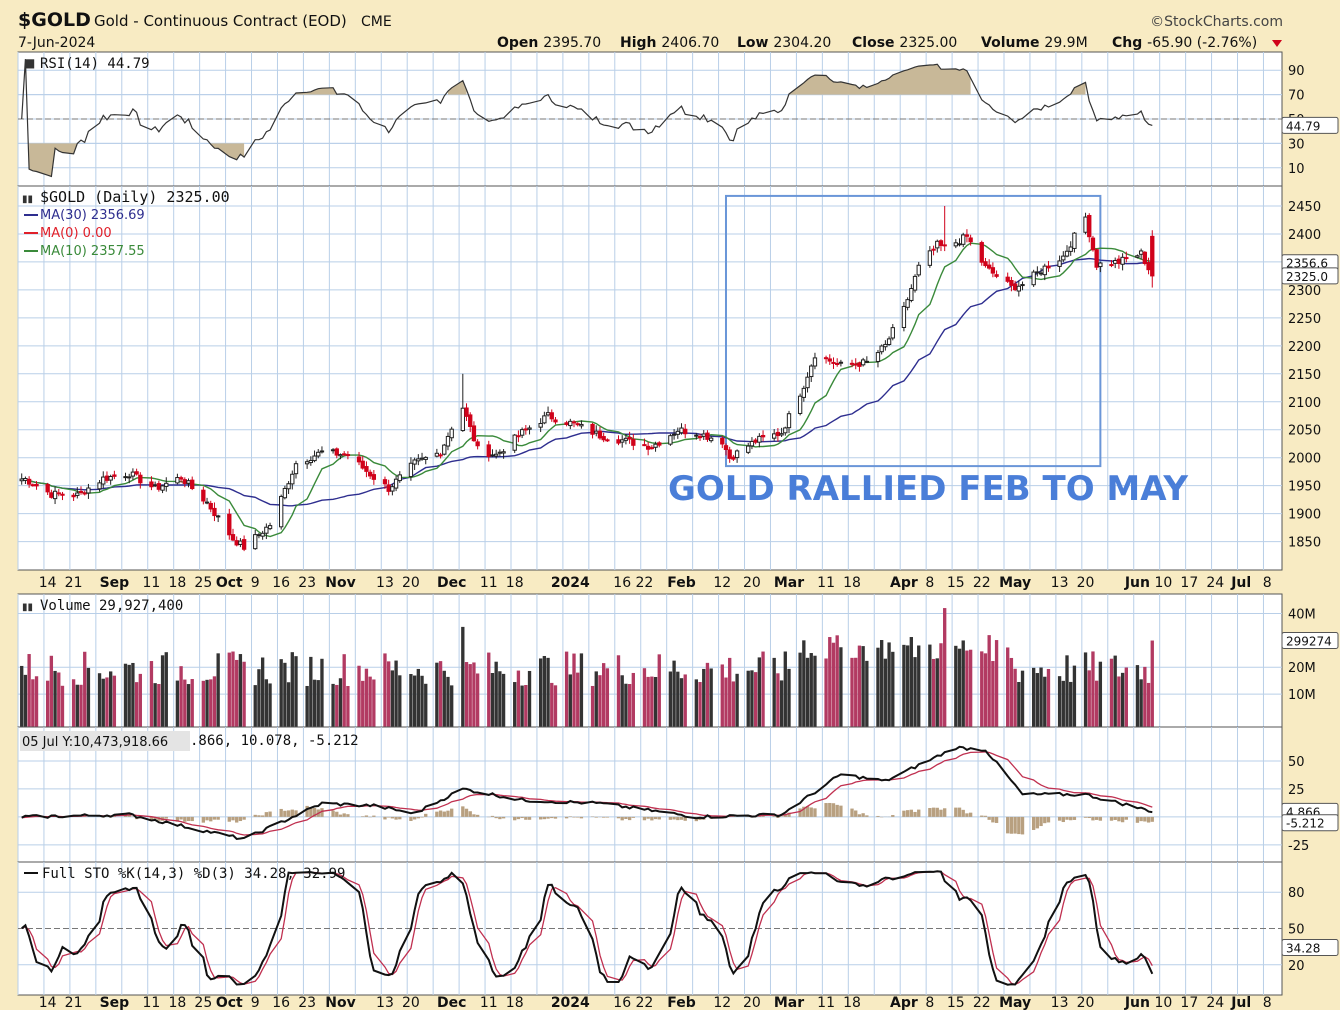 The width and height of the screenshot is (1340, 1010). Describe the element at coordinates (152, 583) in the screenshot. I see `price-x-axis-label: 11` at that location.